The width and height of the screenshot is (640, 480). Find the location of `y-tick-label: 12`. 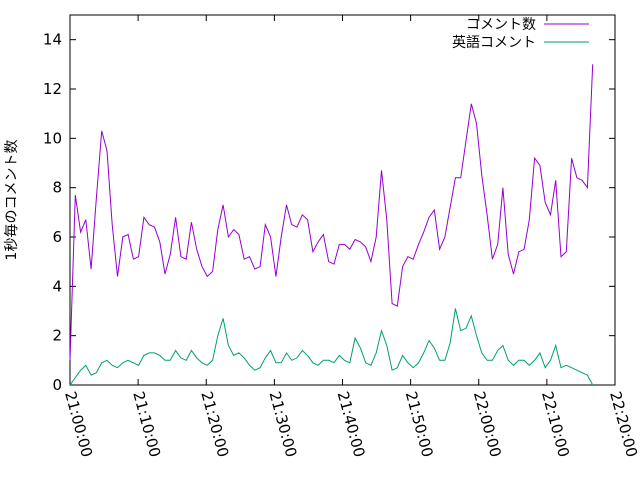

y-tick-label: 12 is located at coordinates (52, 89).